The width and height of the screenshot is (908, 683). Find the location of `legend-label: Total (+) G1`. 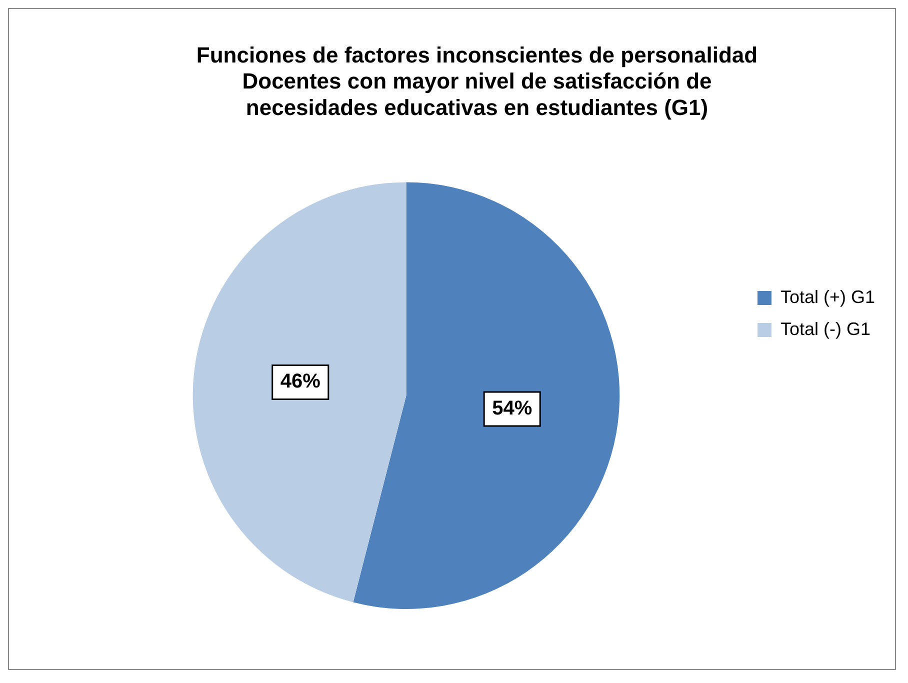

legend-label: Total (+) G1 is located at coordinates (828, 296).